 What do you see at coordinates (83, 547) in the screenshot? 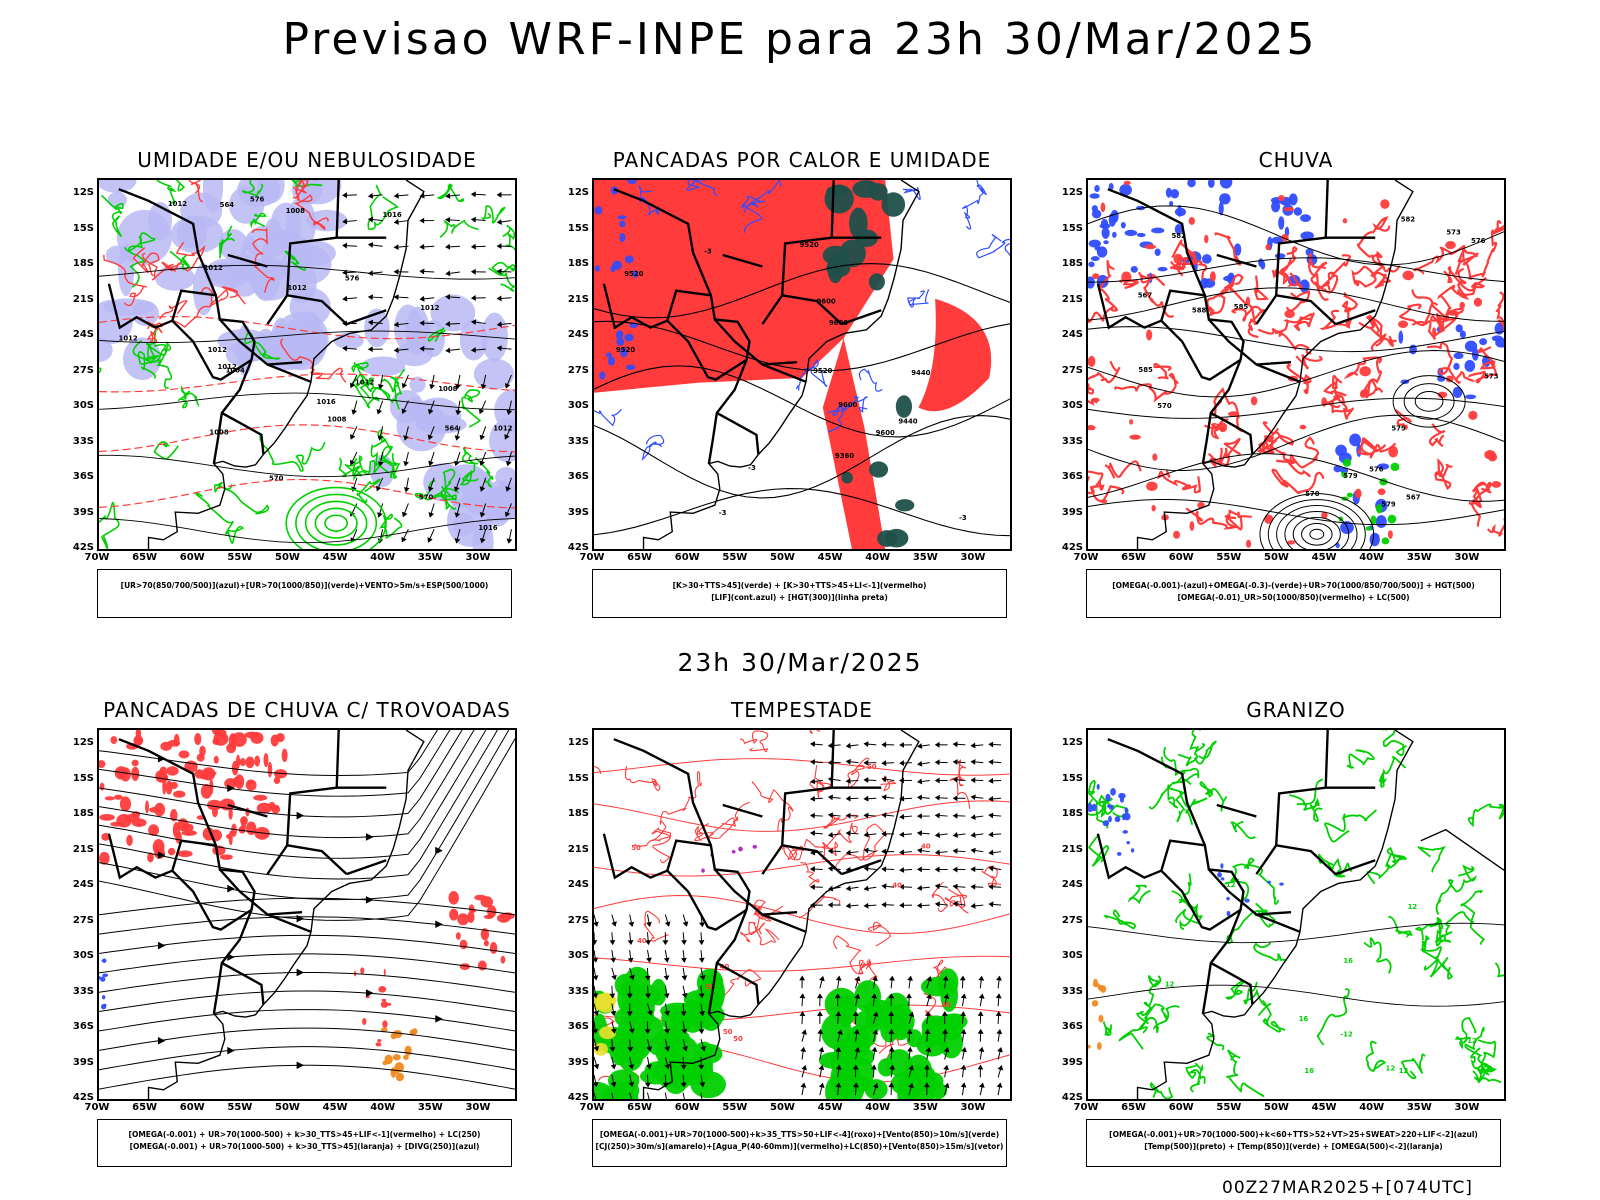
I see `lat-tick-label: 42S` at bounding box center [83, 547].